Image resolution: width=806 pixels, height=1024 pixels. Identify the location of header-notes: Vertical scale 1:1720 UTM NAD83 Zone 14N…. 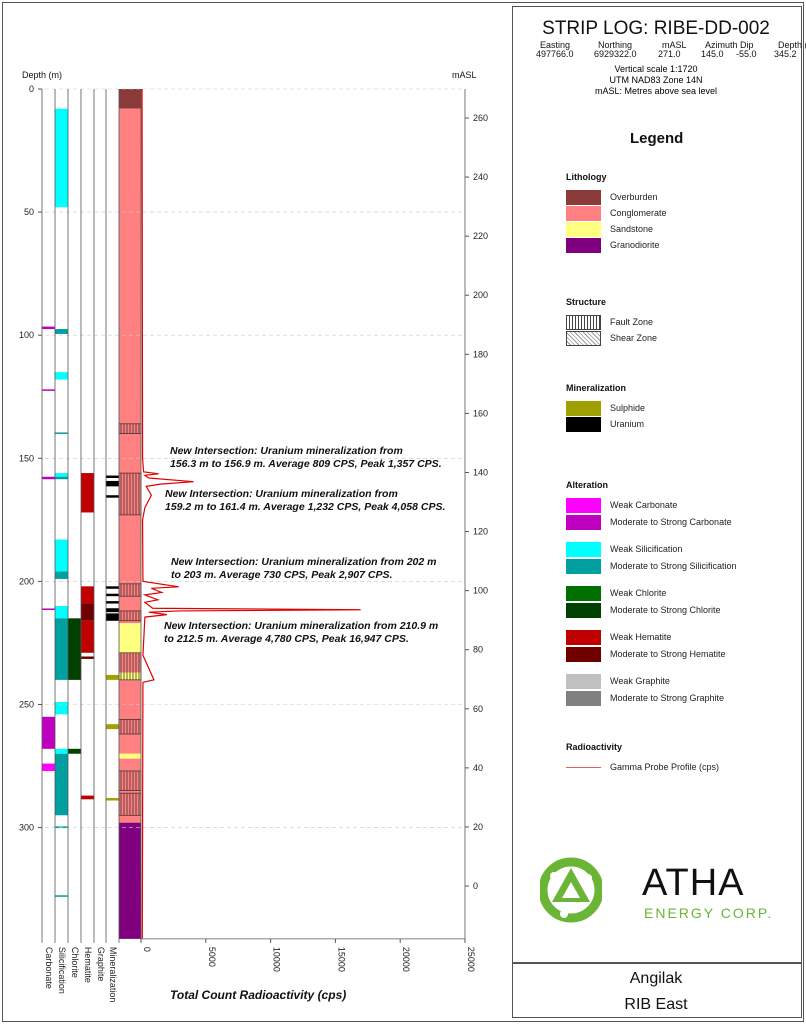
(656, 80).